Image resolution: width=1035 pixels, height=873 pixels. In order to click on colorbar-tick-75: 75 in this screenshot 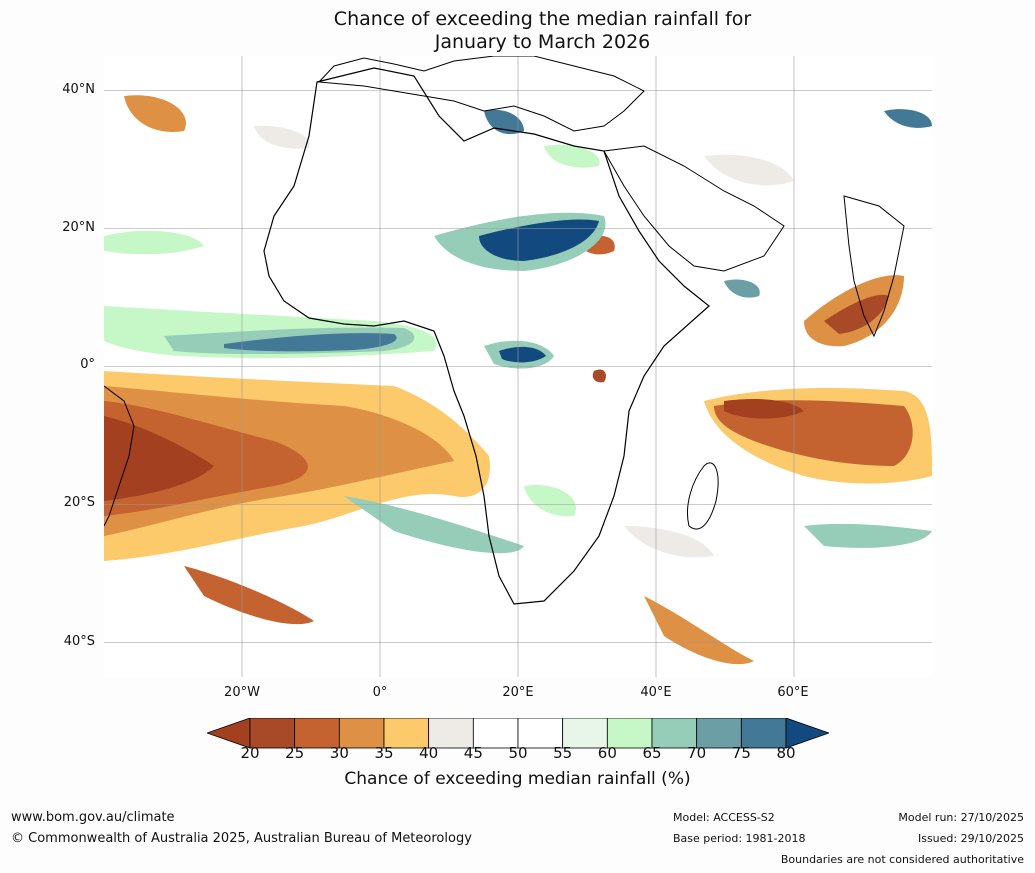, I will do `click(741, 753)`.